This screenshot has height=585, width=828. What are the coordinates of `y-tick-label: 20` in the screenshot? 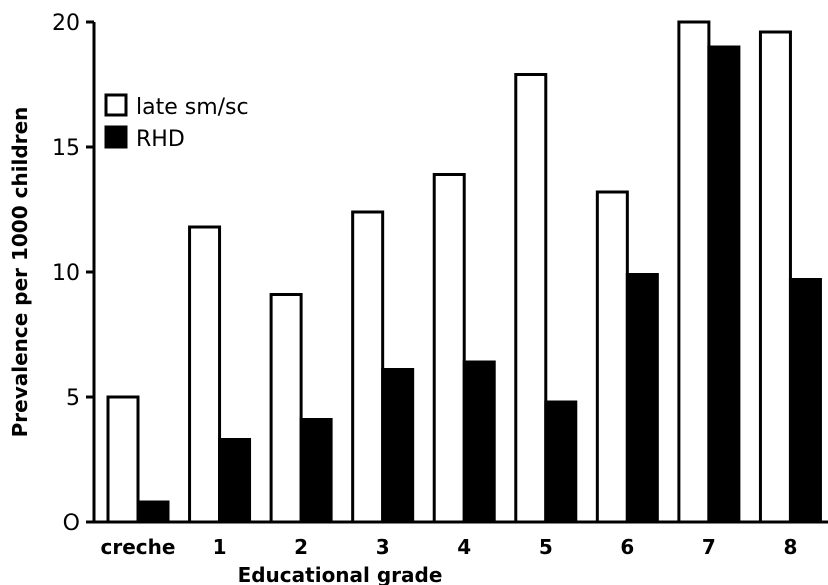 It's located at (66, 23).